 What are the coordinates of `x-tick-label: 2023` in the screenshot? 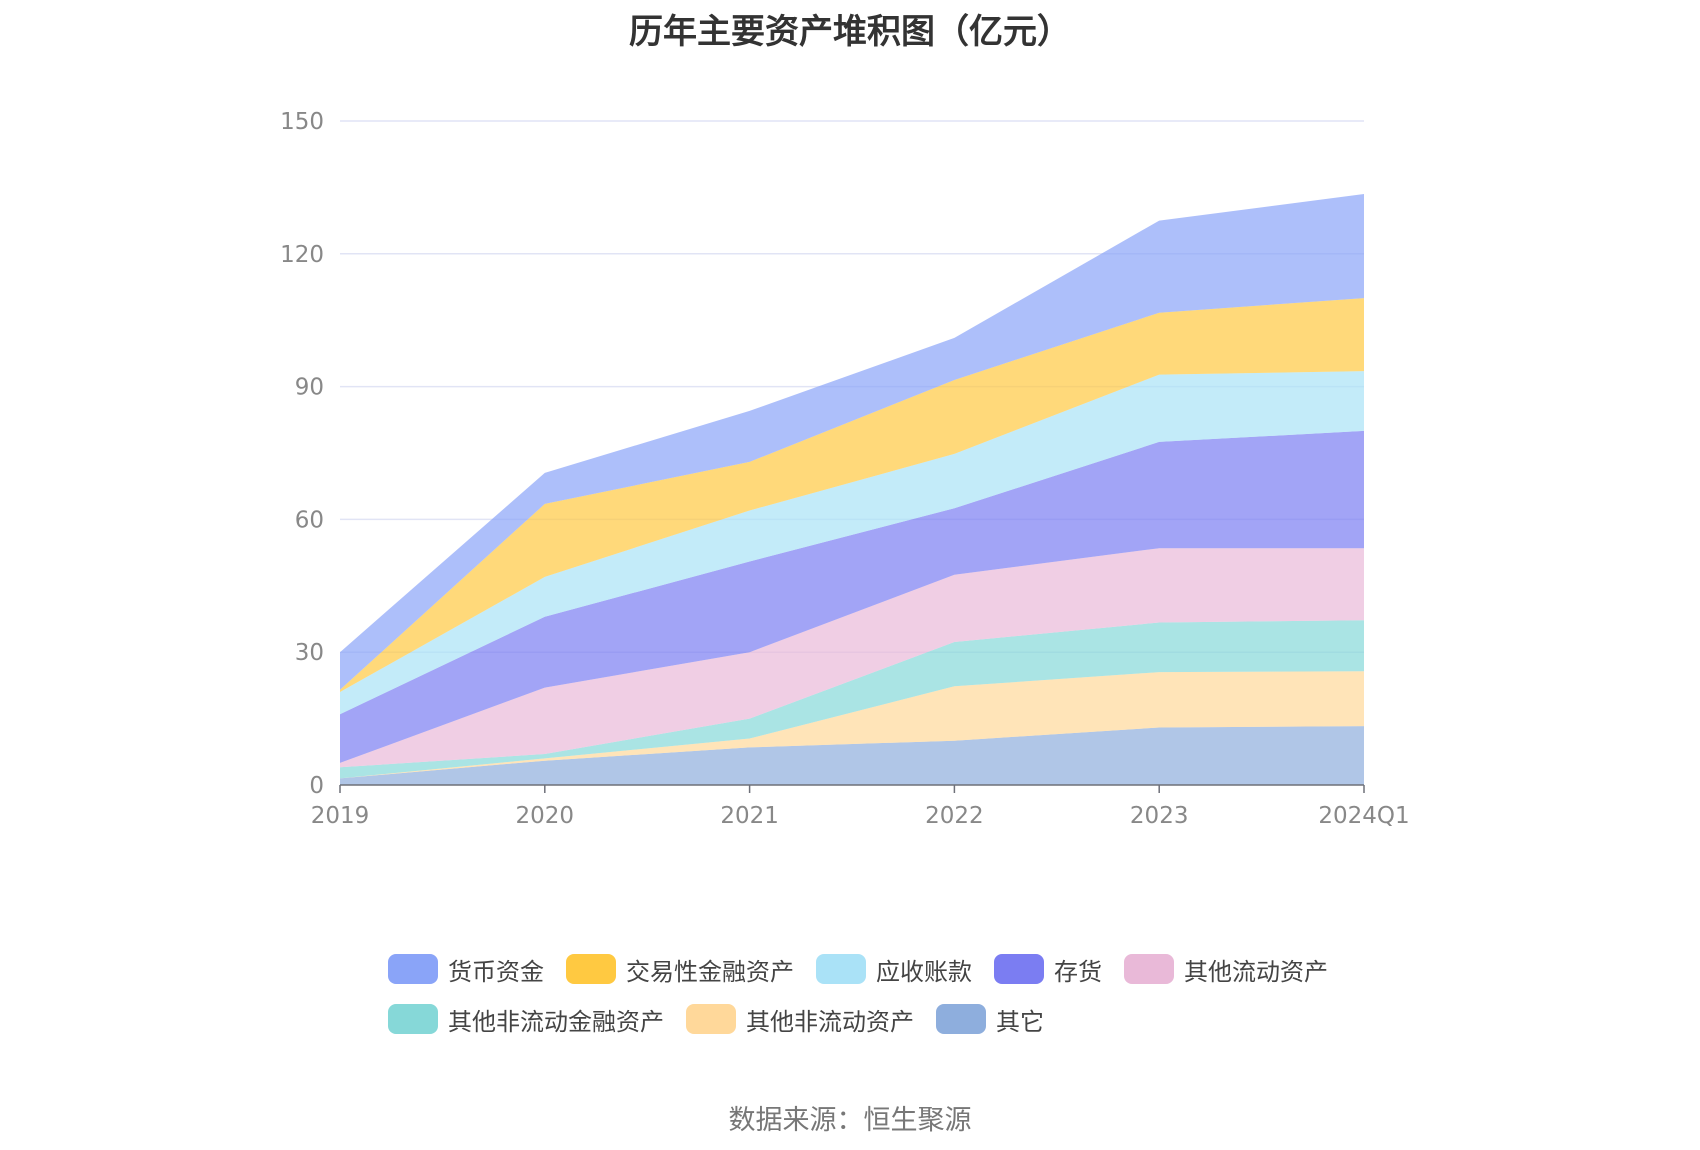 It's located at (1159, 816).